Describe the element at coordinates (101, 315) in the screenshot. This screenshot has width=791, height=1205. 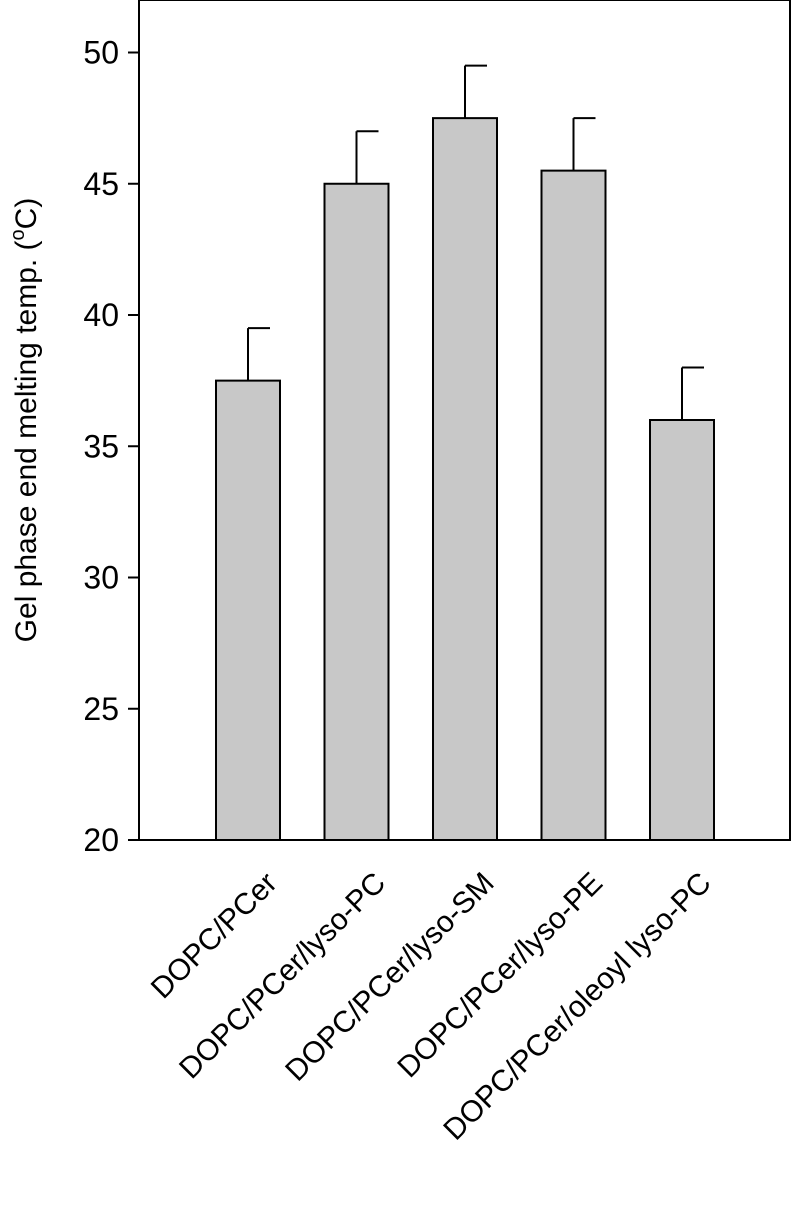
I see `y-tick-label-4: 40` at that location.